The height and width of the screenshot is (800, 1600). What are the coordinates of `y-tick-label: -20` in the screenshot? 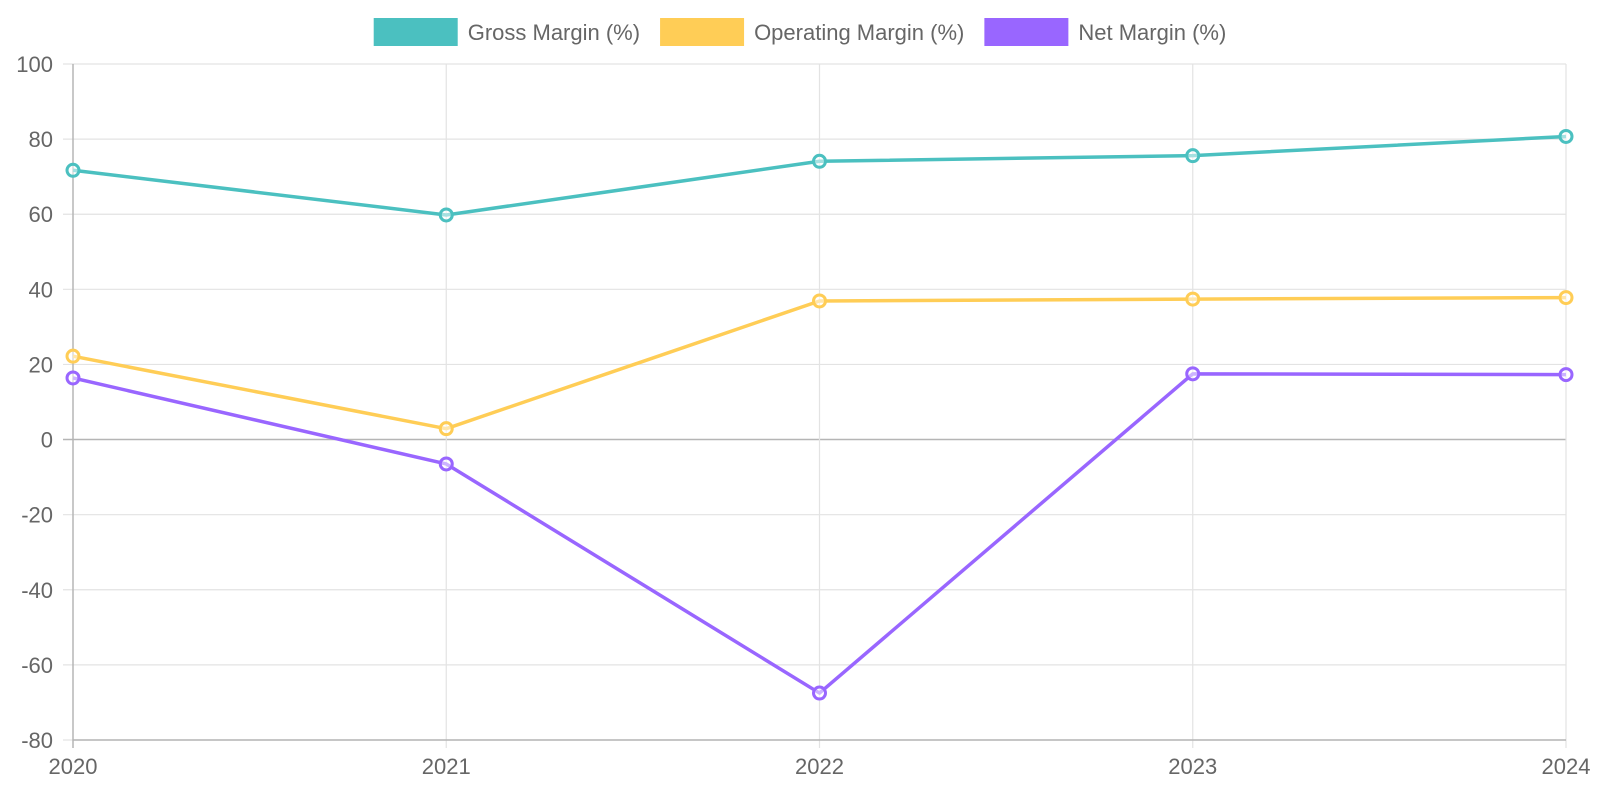 It's located at (37, 515).